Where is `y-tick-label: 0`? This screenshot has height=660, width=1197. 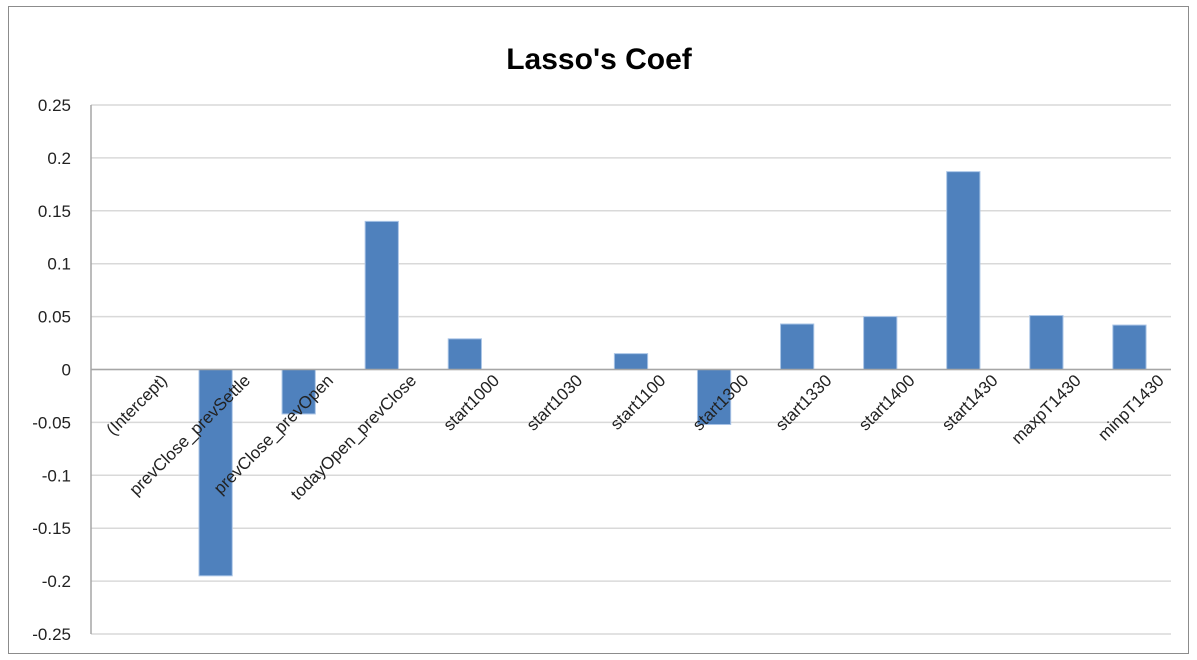 y-tick-label: 0 is located at coordinates (66, 370).